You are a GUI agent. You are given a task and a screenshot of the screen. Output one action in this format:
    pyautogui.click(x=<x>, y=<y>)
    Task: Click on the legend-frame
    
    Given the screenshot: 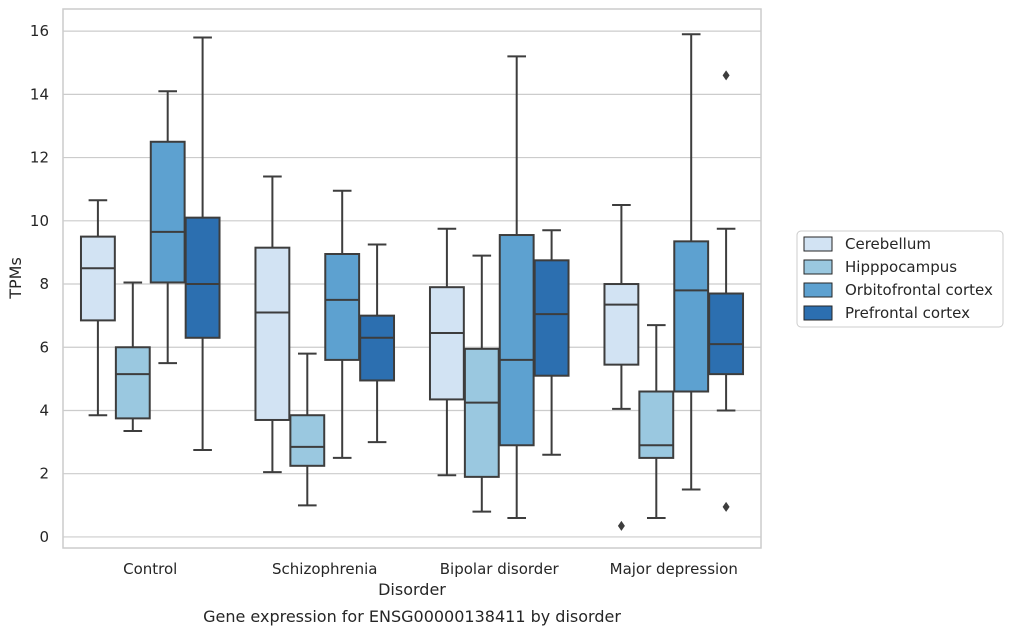 What is the action you would take?
    pyautogui.click(x=900, y=279)
    